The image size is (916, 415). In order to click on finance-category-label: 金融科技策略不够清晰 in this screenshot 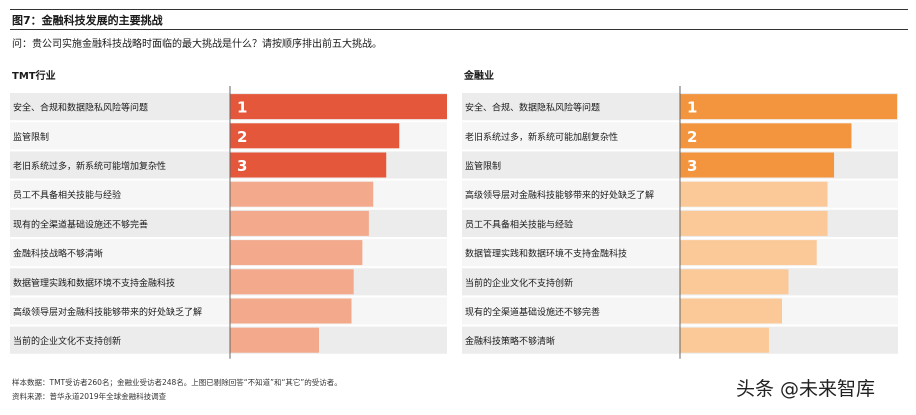, I will do `click(510, 341)`.